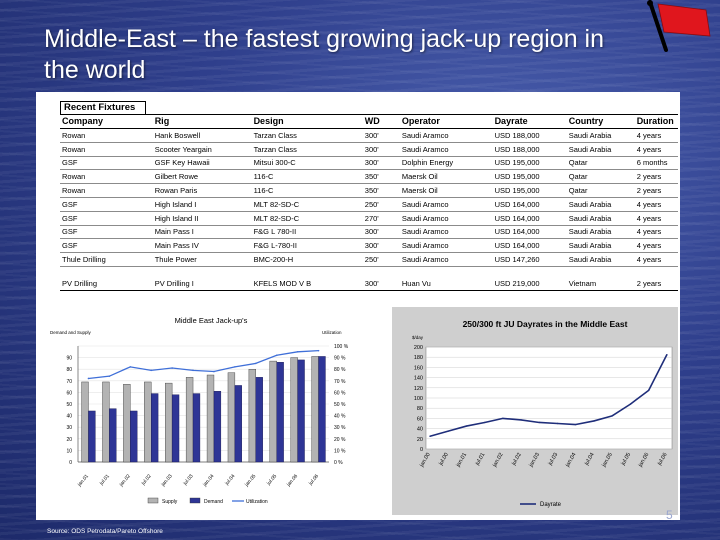 This screenshot has width=720, height=540. I want to click on x-tick-label: jul.02, so click(146, 480).